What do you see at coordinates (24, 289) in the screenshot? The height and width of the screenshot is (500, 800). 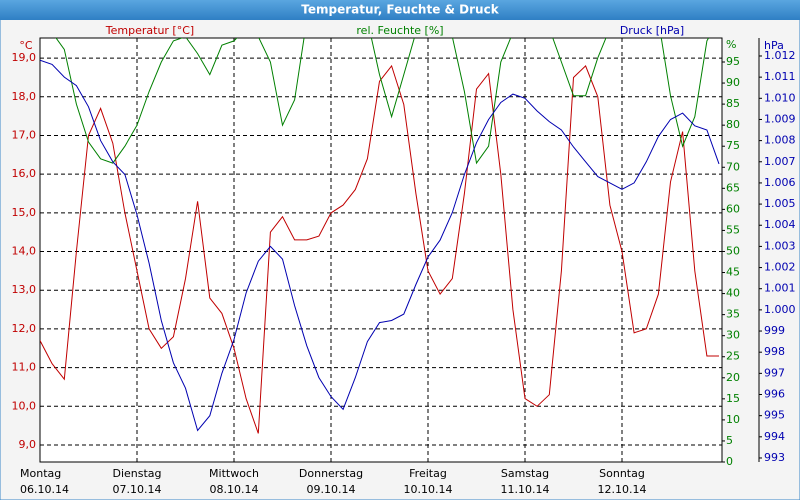 I see `y-tick-label: 13,0` at bounding box center [24, 289].